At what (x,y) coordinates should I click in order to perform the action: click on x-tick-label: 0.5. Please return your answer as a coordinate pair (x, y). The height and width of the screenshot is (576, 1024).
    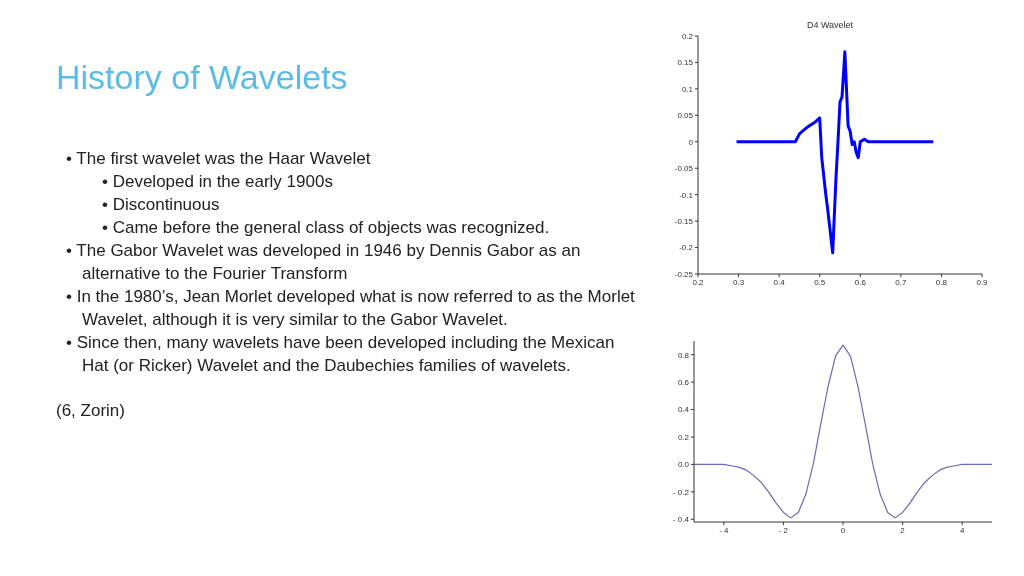
    Looking at the image, I should click on (820, 282).